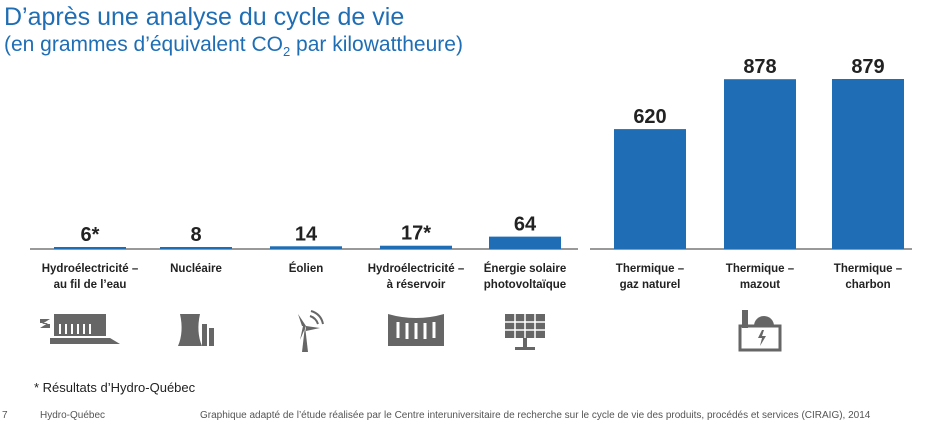  What do you see at coordinates (760, 285) in the screenshot?
I see `category-label: mazout` at bounding box center [760, 285].